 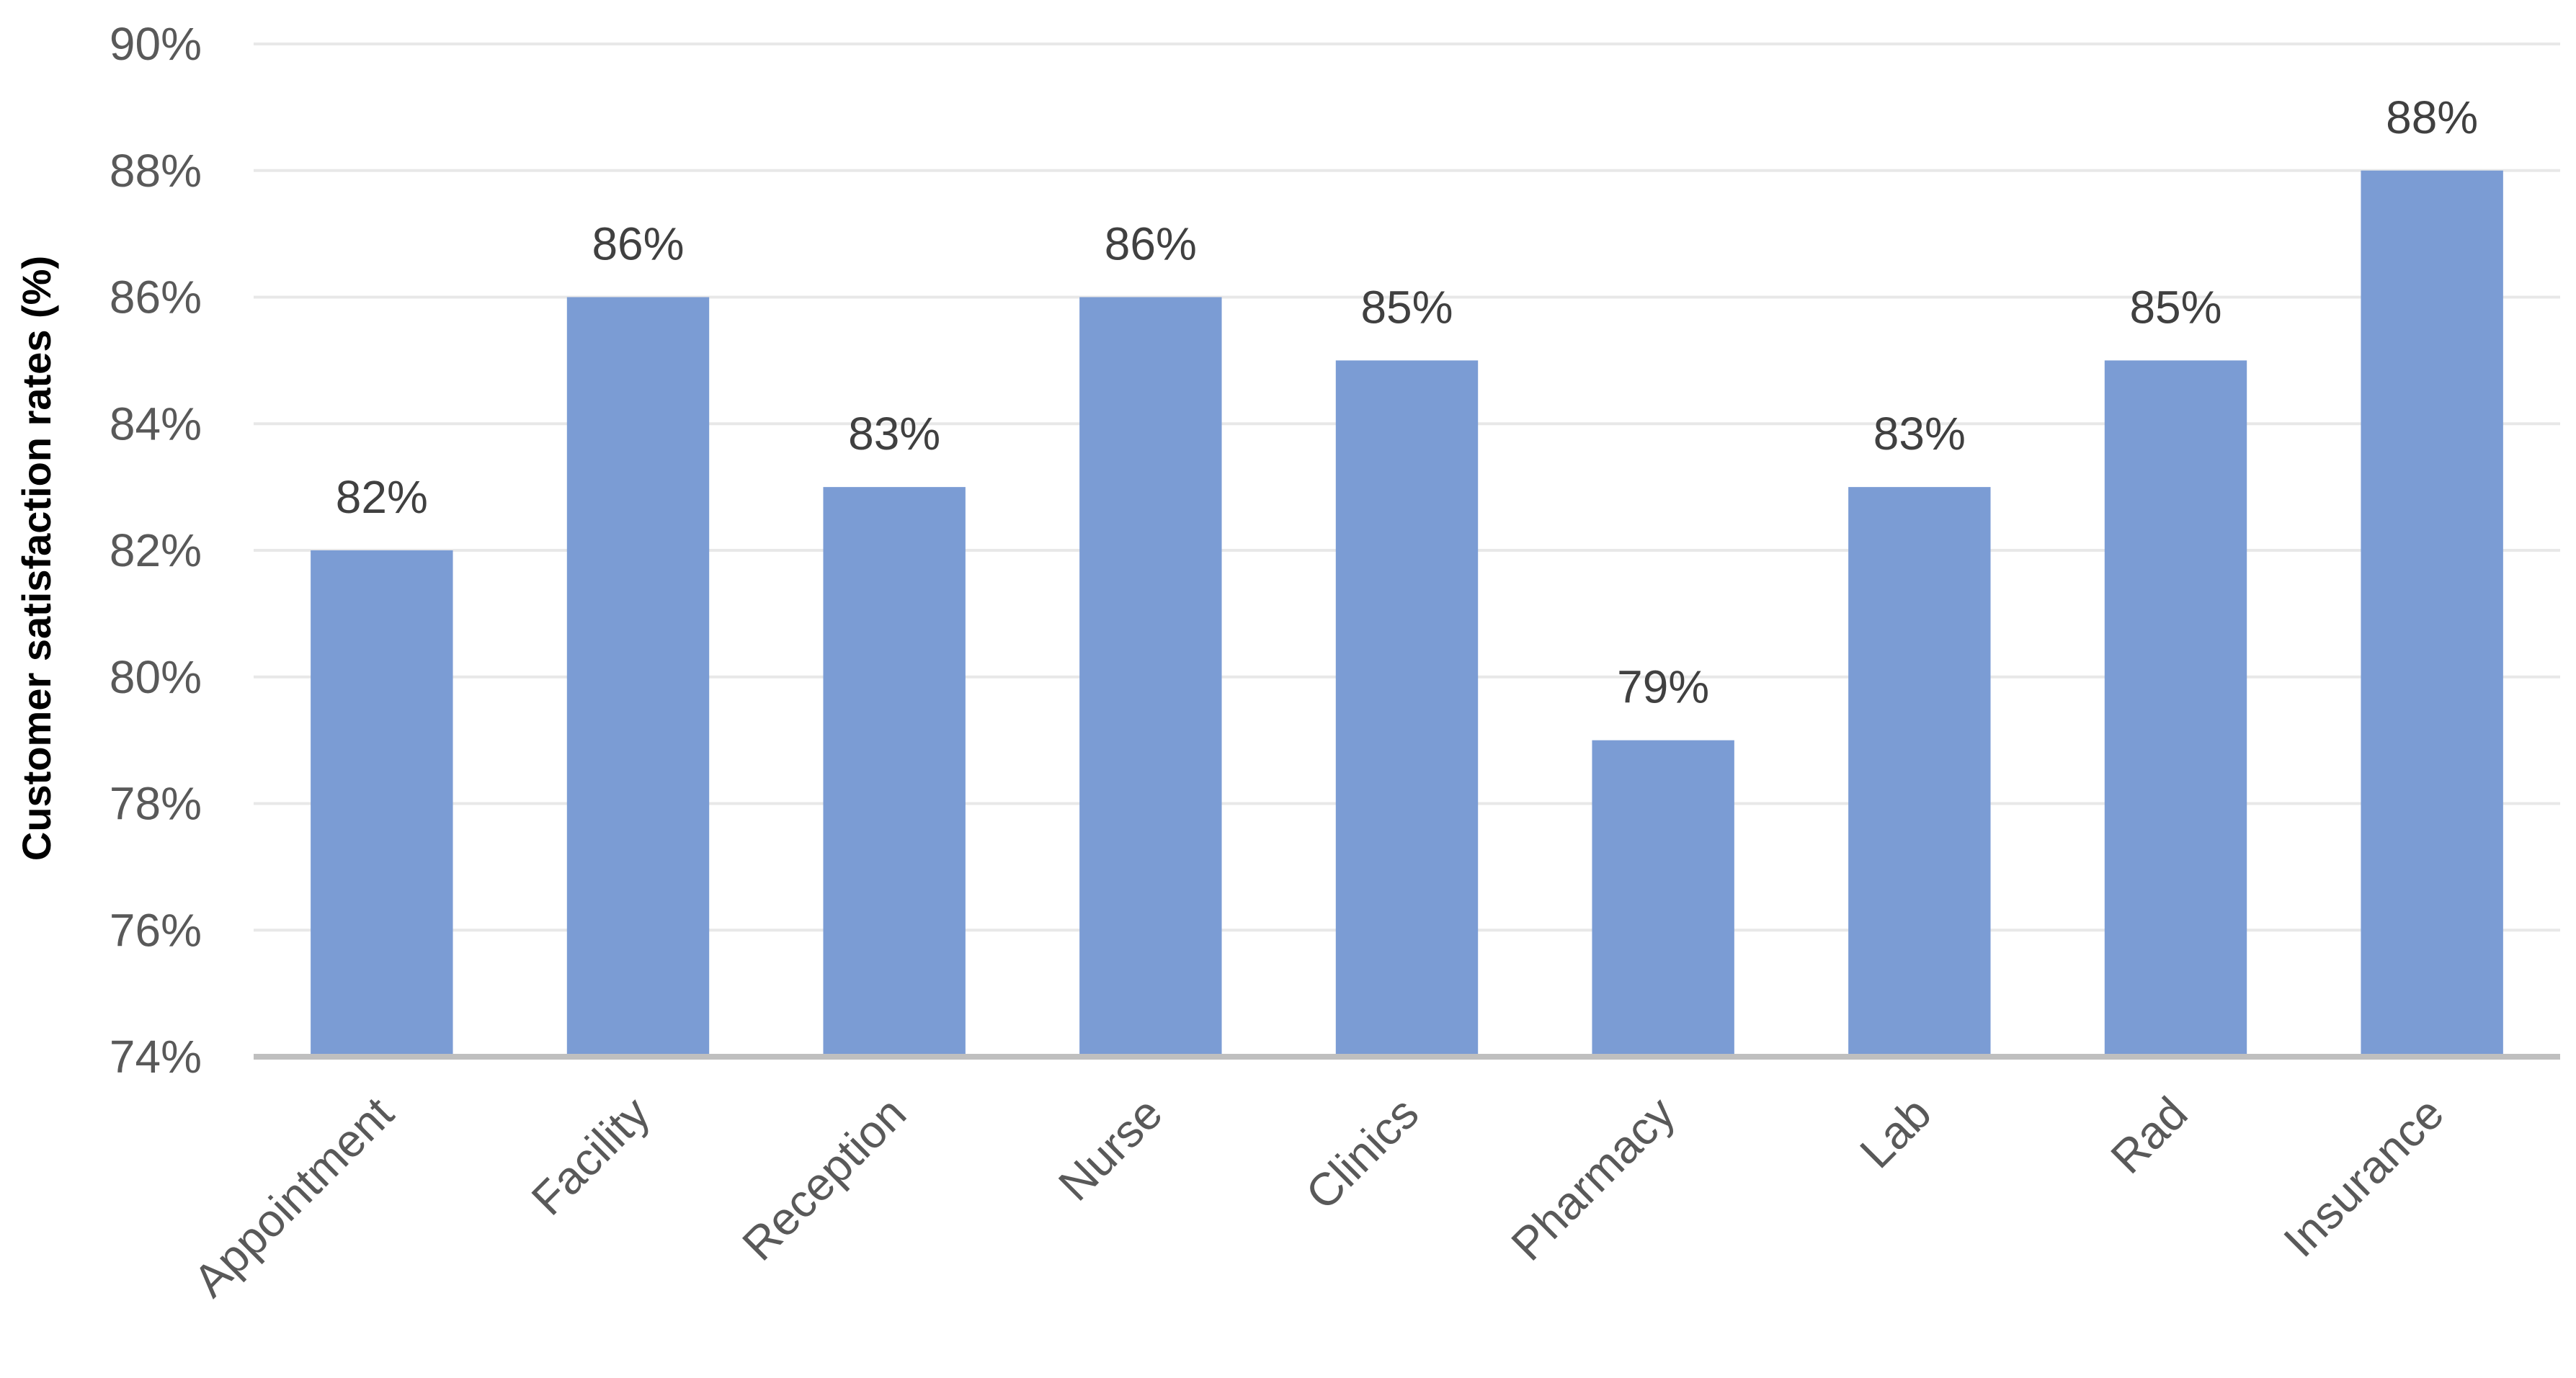 What do you see at coordinates (156, 424) in the screenshot?
I see `y-tick-label: 84%` at bounding box center [156, 424].